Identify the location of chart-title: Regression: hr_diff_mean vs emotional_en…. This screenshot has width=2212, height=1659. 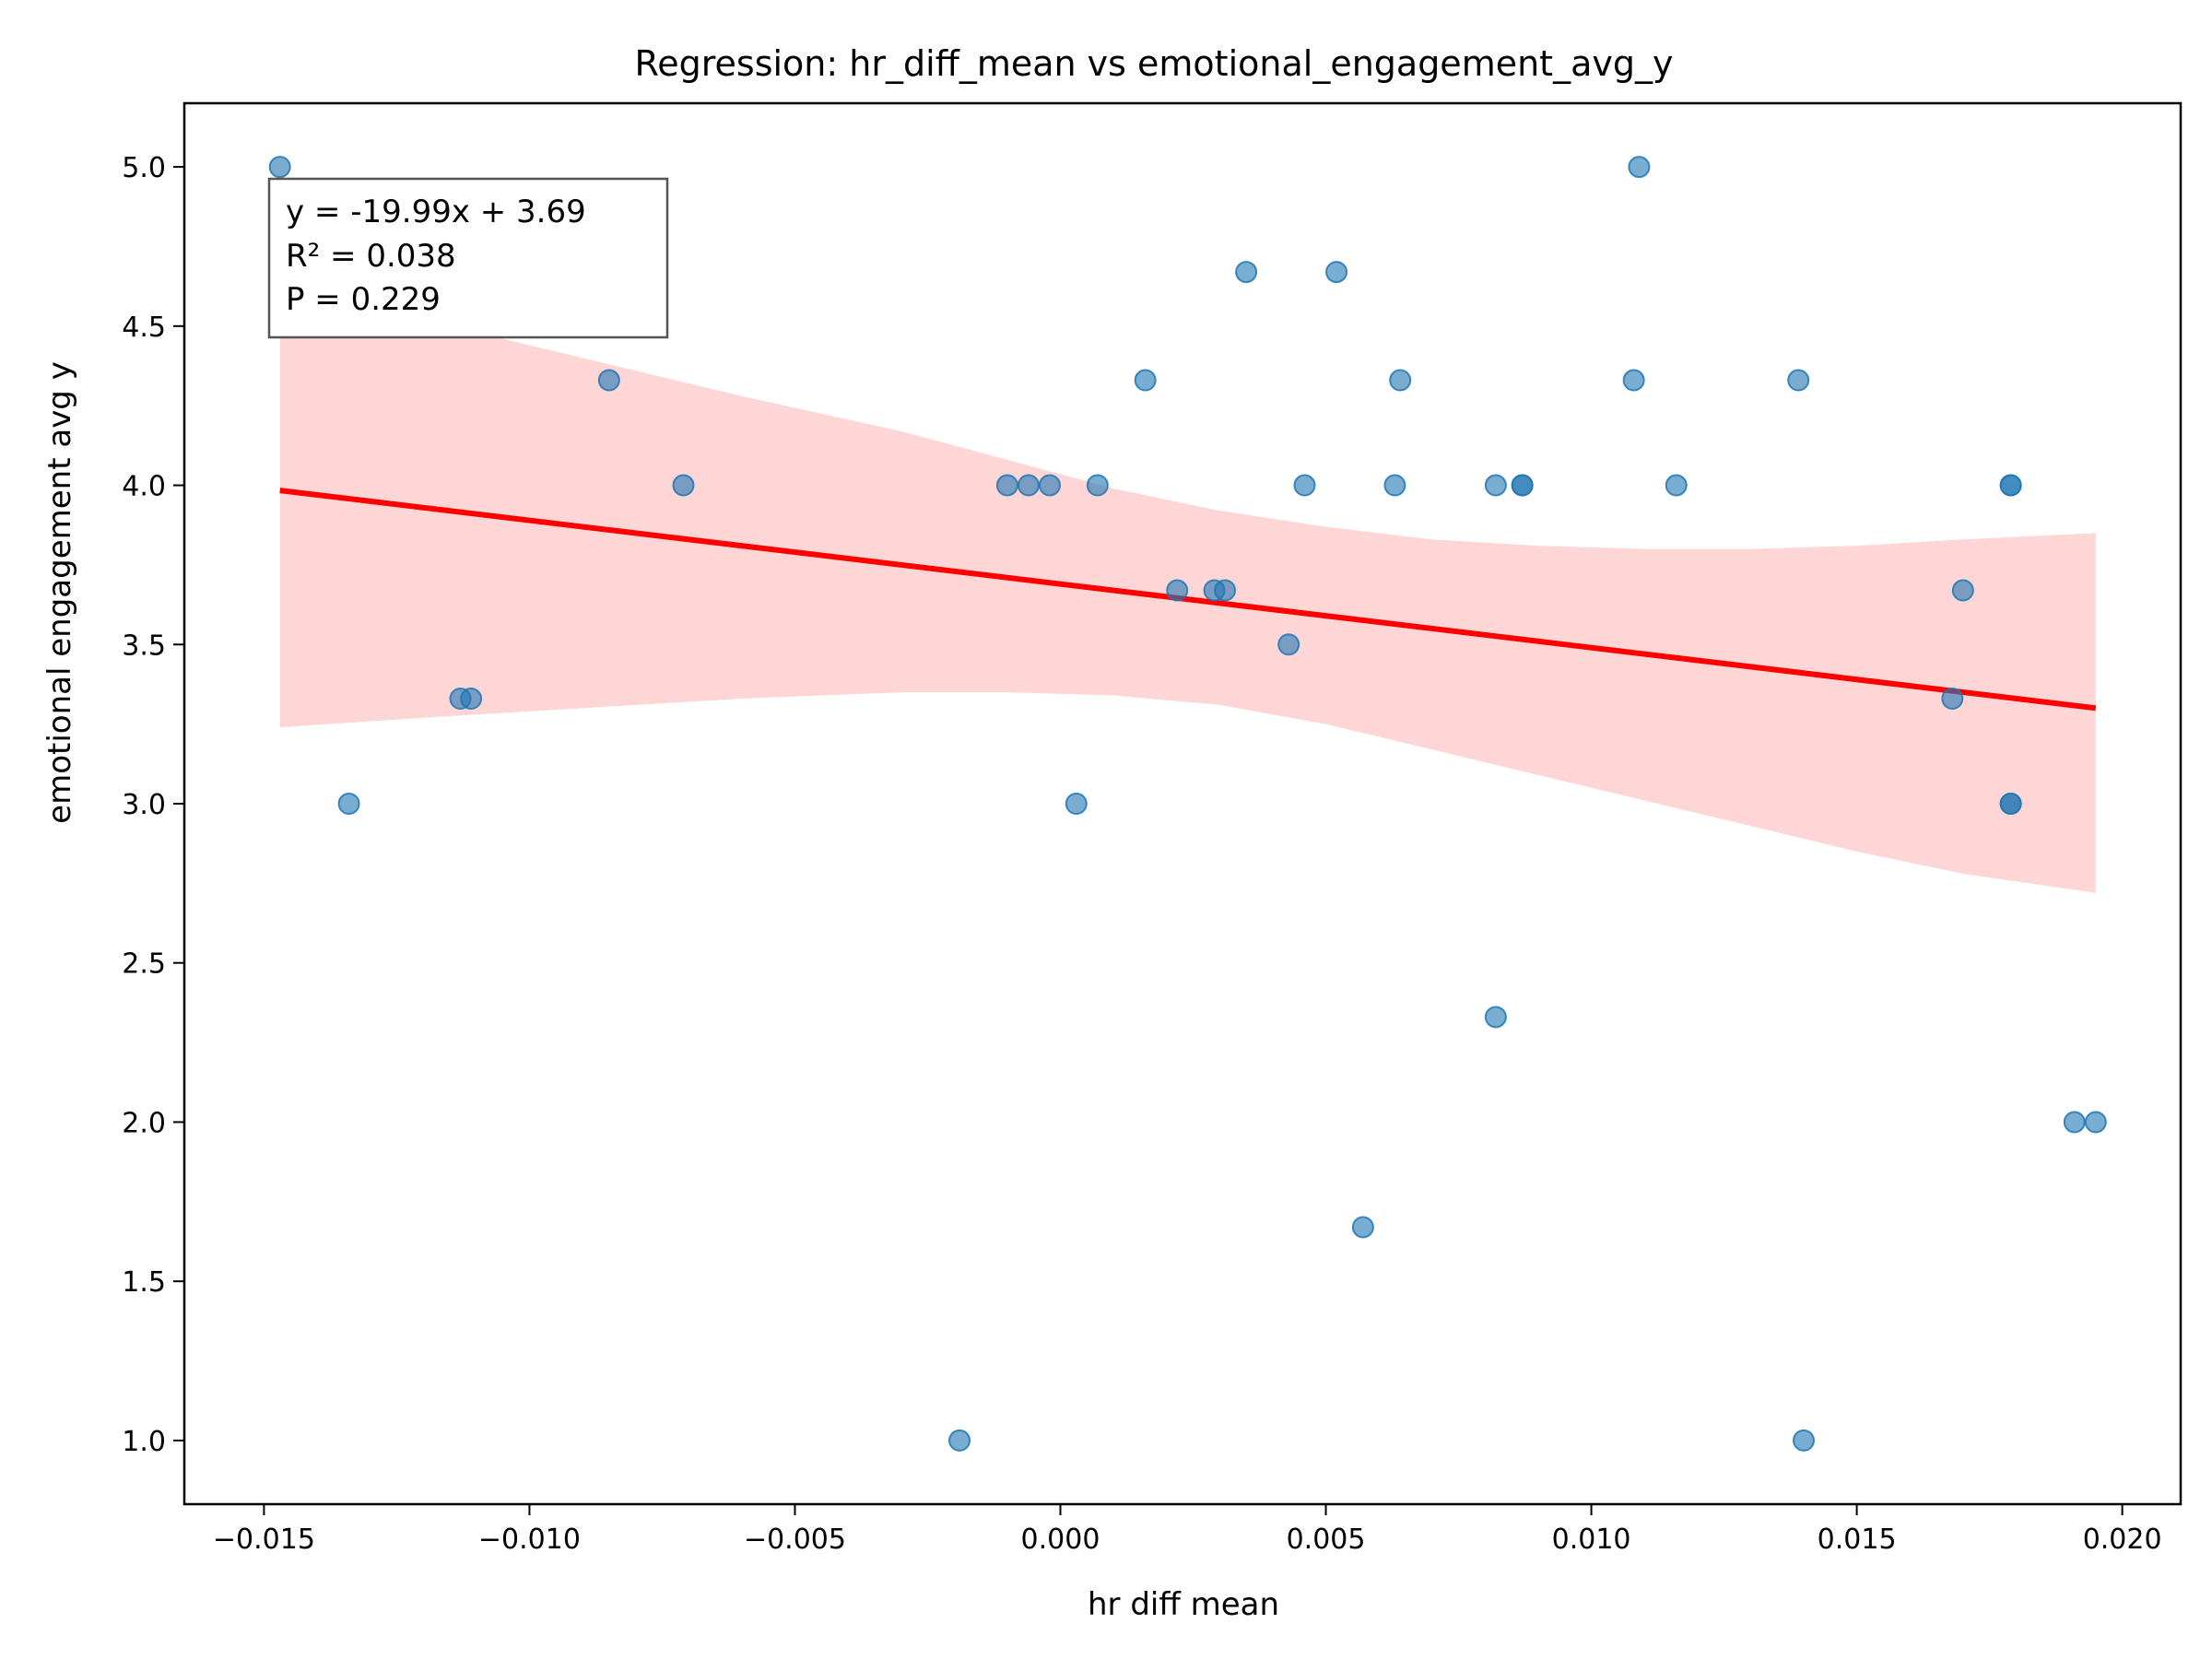
(1154, 63).